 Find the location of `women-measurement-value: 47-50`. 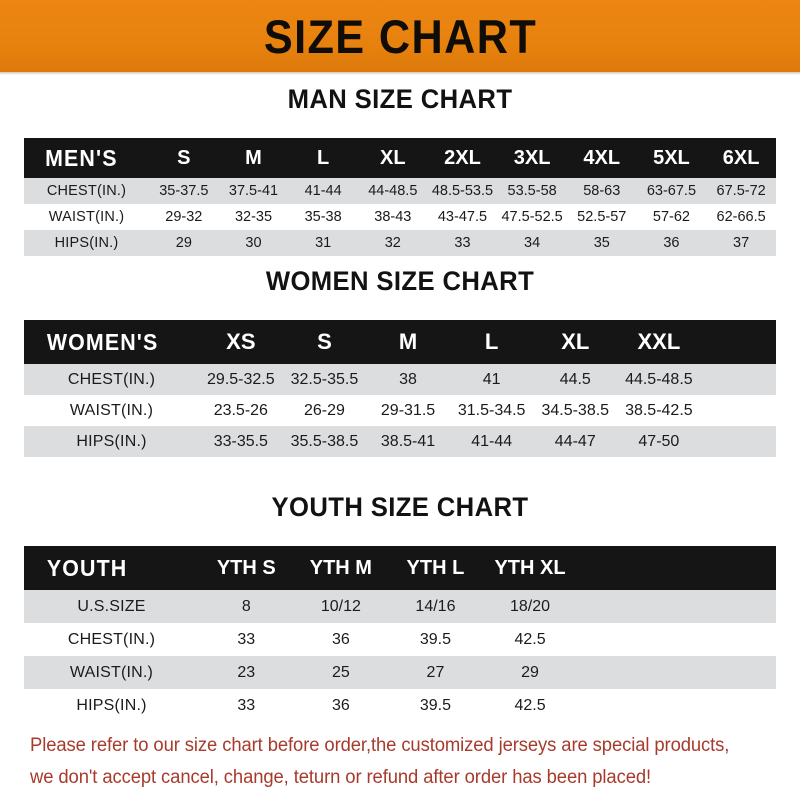

women-measurement-value: 47-50 is located at coordinates (659, 441).